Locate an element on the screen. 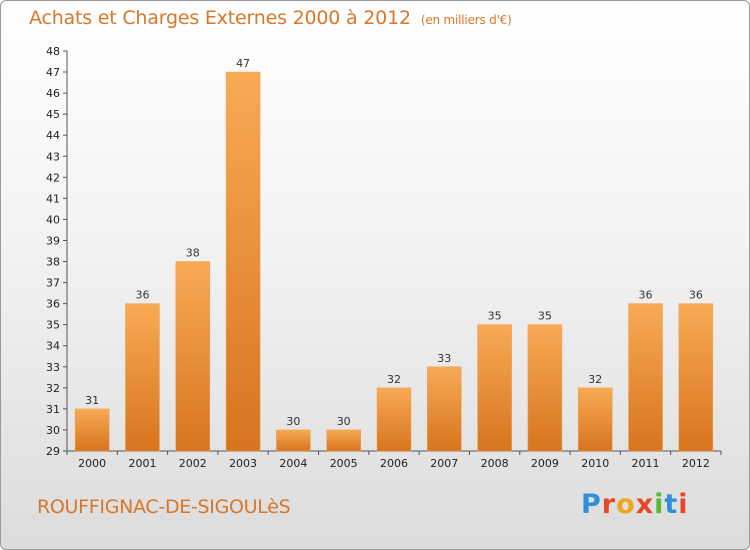 The width and height of the screenshot is (750, 550). y-tick-label: 43 is located at coordinates (53, 156).